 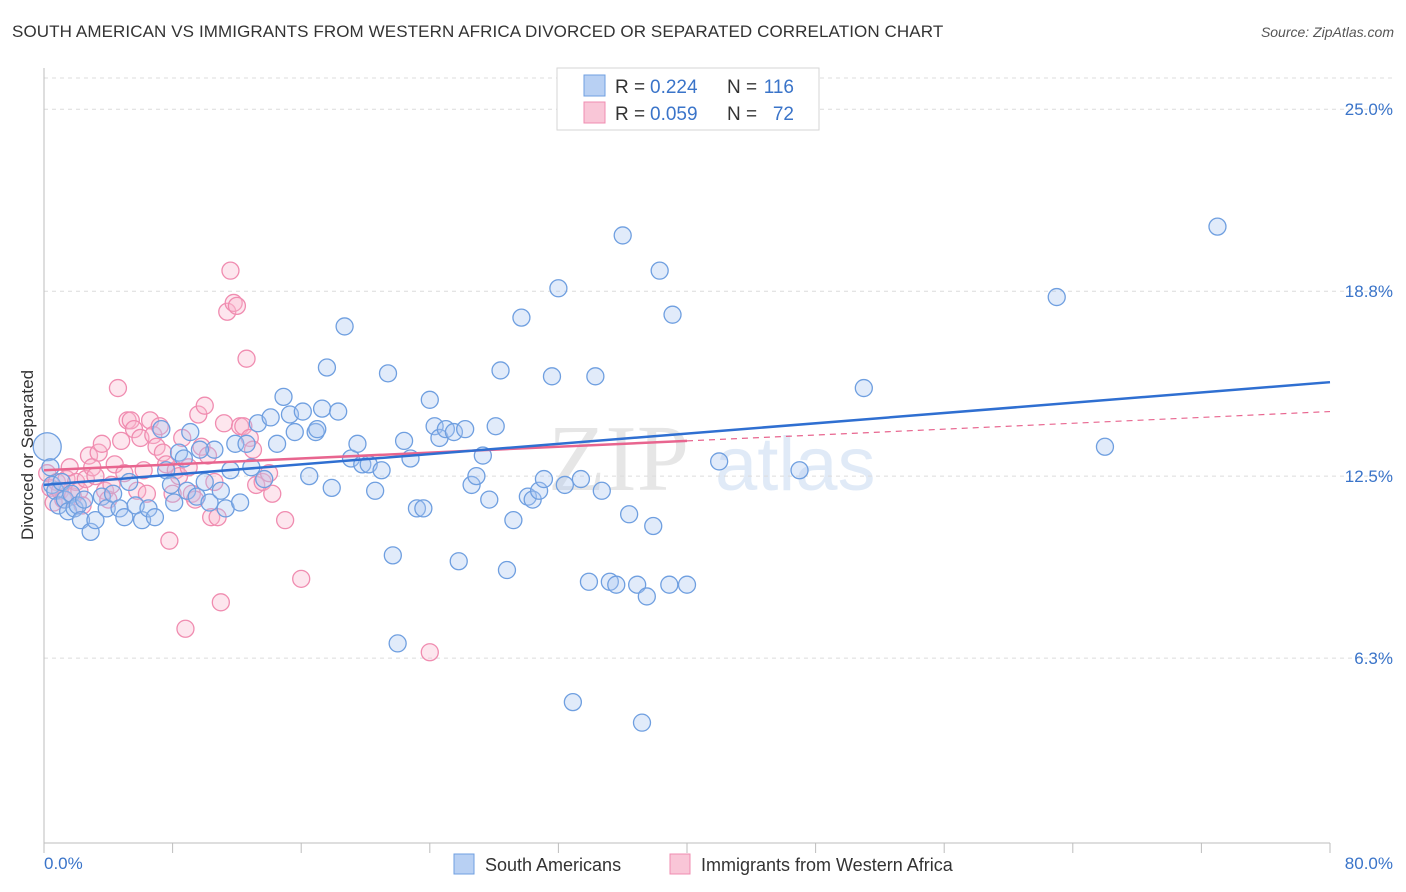 What do you see at coordinates (674, 114) in the screenshot?
I see `legend-r-value-2: 0.059` at bounding box center [674, 114].